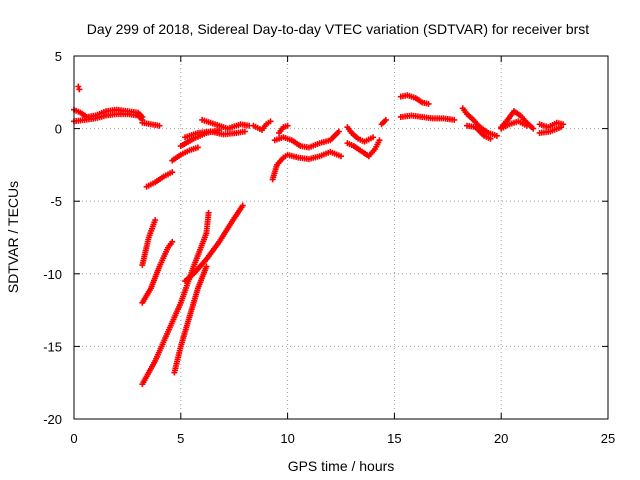 Image resolution: width=640 pixels, height=480 pixels. What do you see at coordinates (342, 438) in the screenshot?
I see `x-tick-labels: 0 5 10 15 20 25` at bounding box center [342, 438].